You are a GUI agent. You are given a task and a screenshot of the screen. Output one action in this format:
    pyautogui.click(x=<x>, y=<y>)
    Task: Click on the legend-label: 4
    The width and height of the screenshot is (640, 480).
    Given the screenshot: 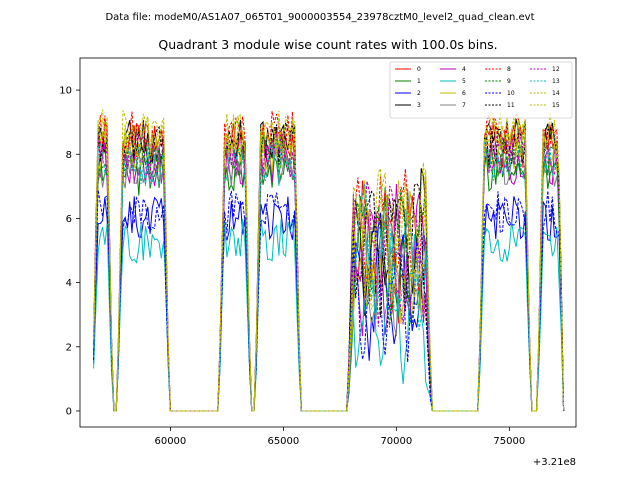 What is the action you would take?
    pyautogui.click(x=464, y=69)
    